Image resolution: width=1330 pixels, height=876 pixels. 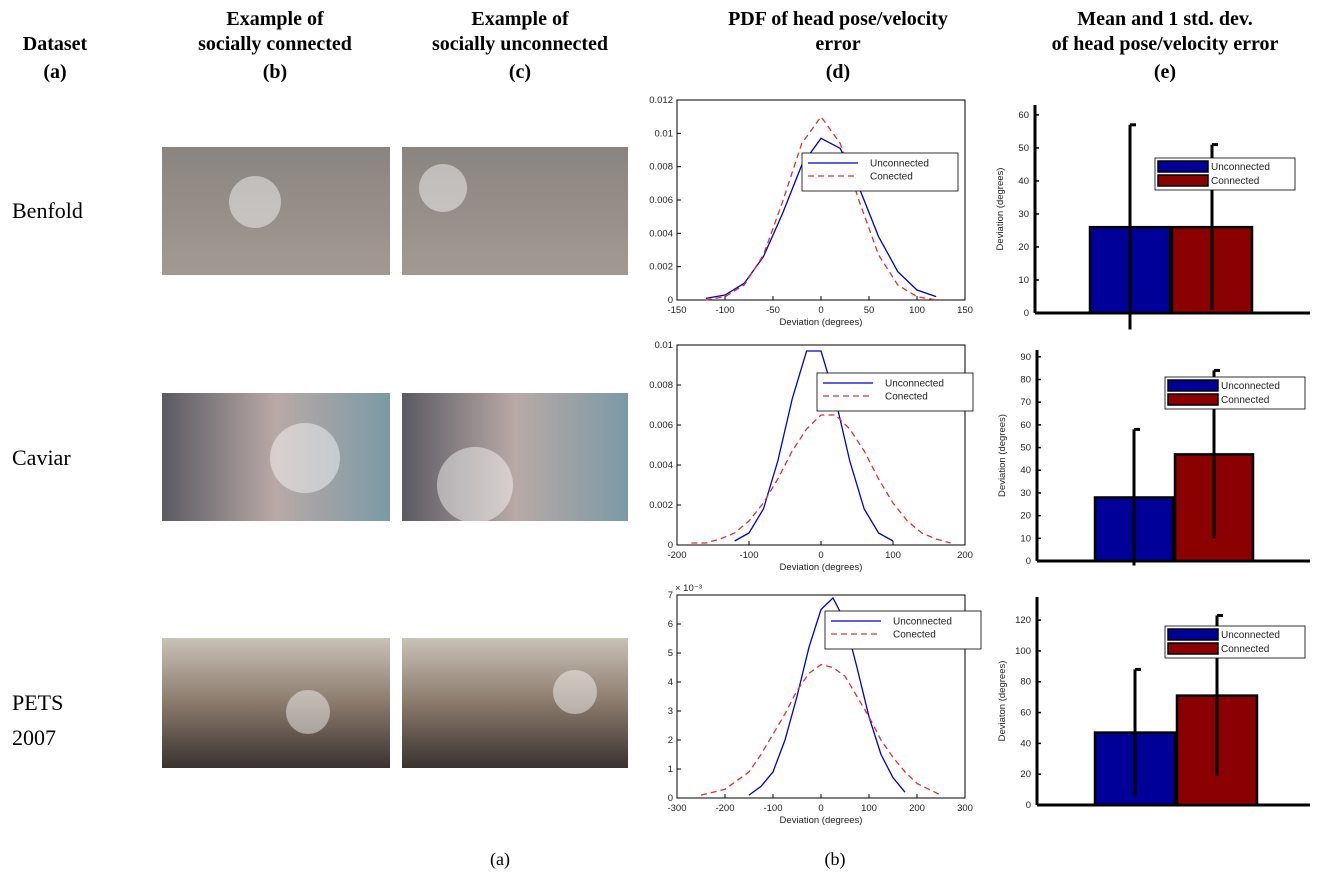 What do you see at coordinates (670, 595) in the screenshot?
I see `y-tick-label: 7` at bounding box center [670, 595].